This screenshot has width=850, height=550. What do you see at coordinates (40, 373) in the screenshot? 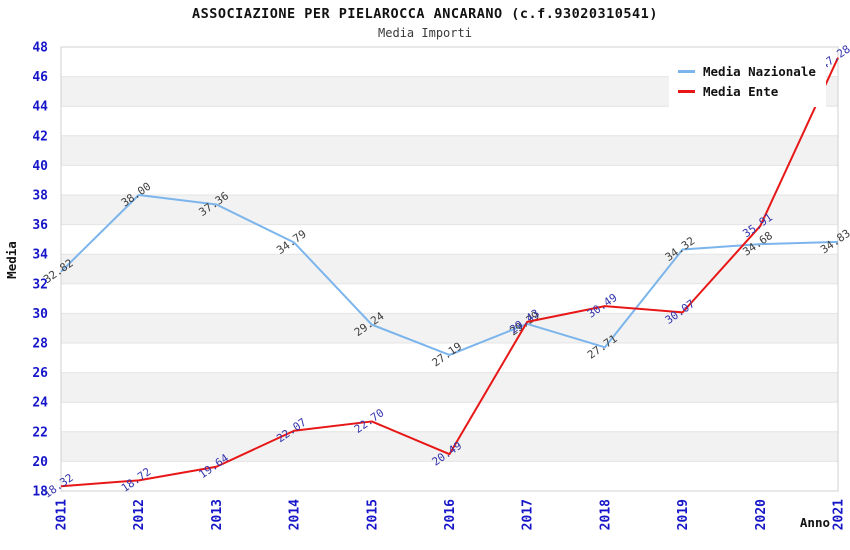
I see `y-tick-label: 26` at bounding box center [40, 373].